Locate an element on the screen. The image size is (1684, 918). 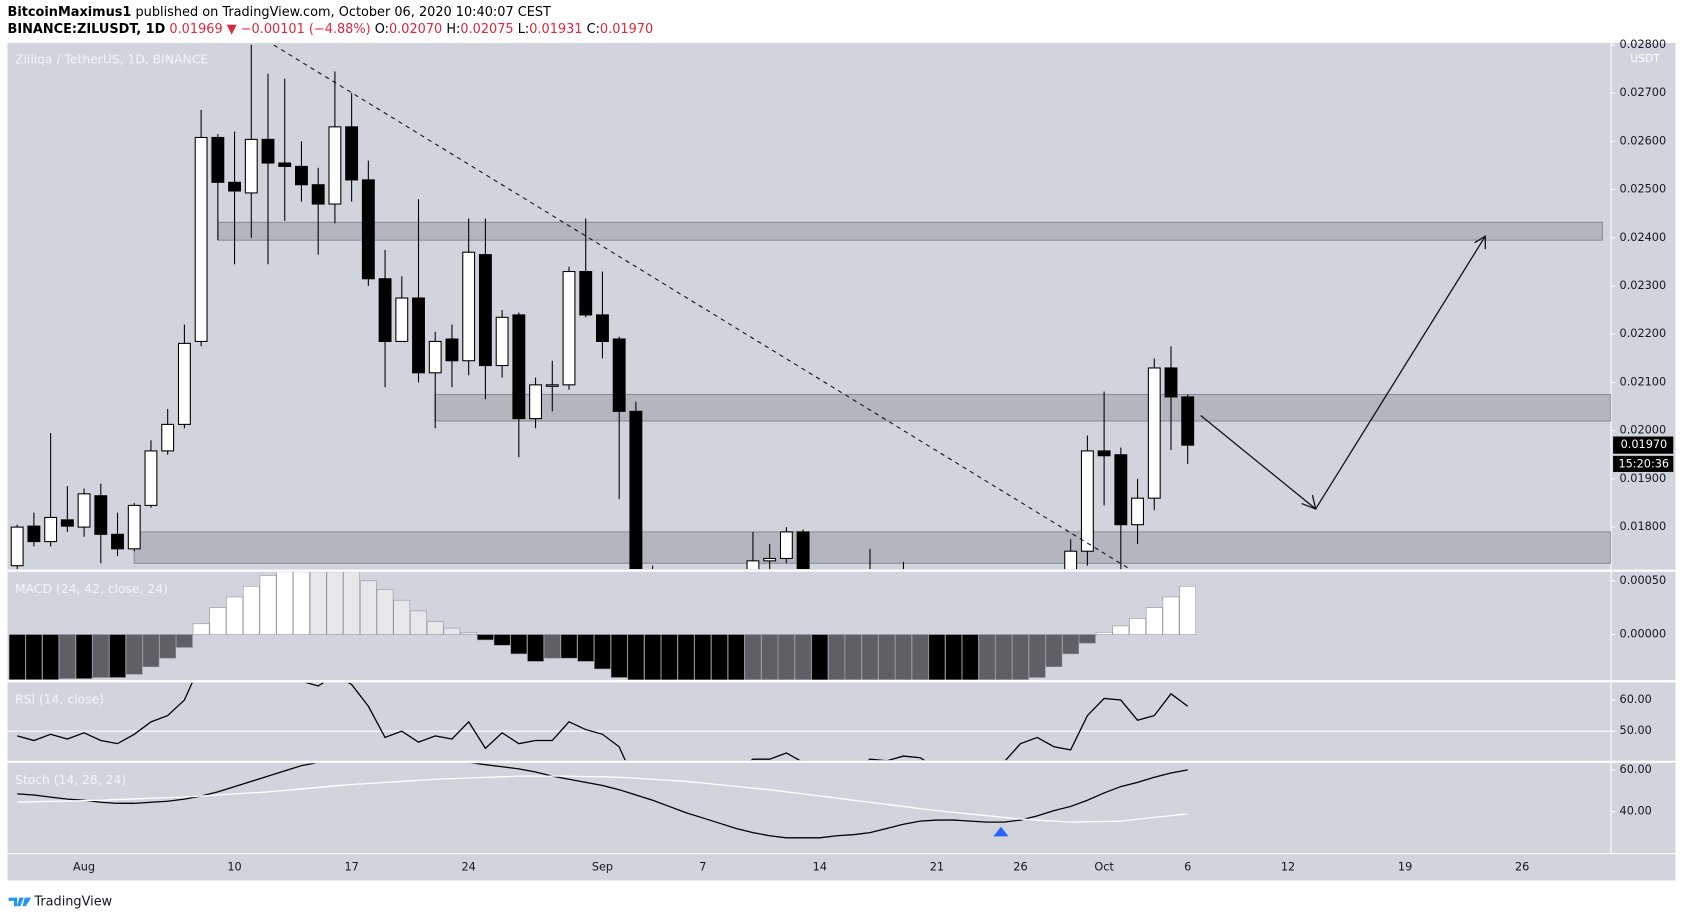
x-tick-label: Oct is located at coordinates (1104, 867).